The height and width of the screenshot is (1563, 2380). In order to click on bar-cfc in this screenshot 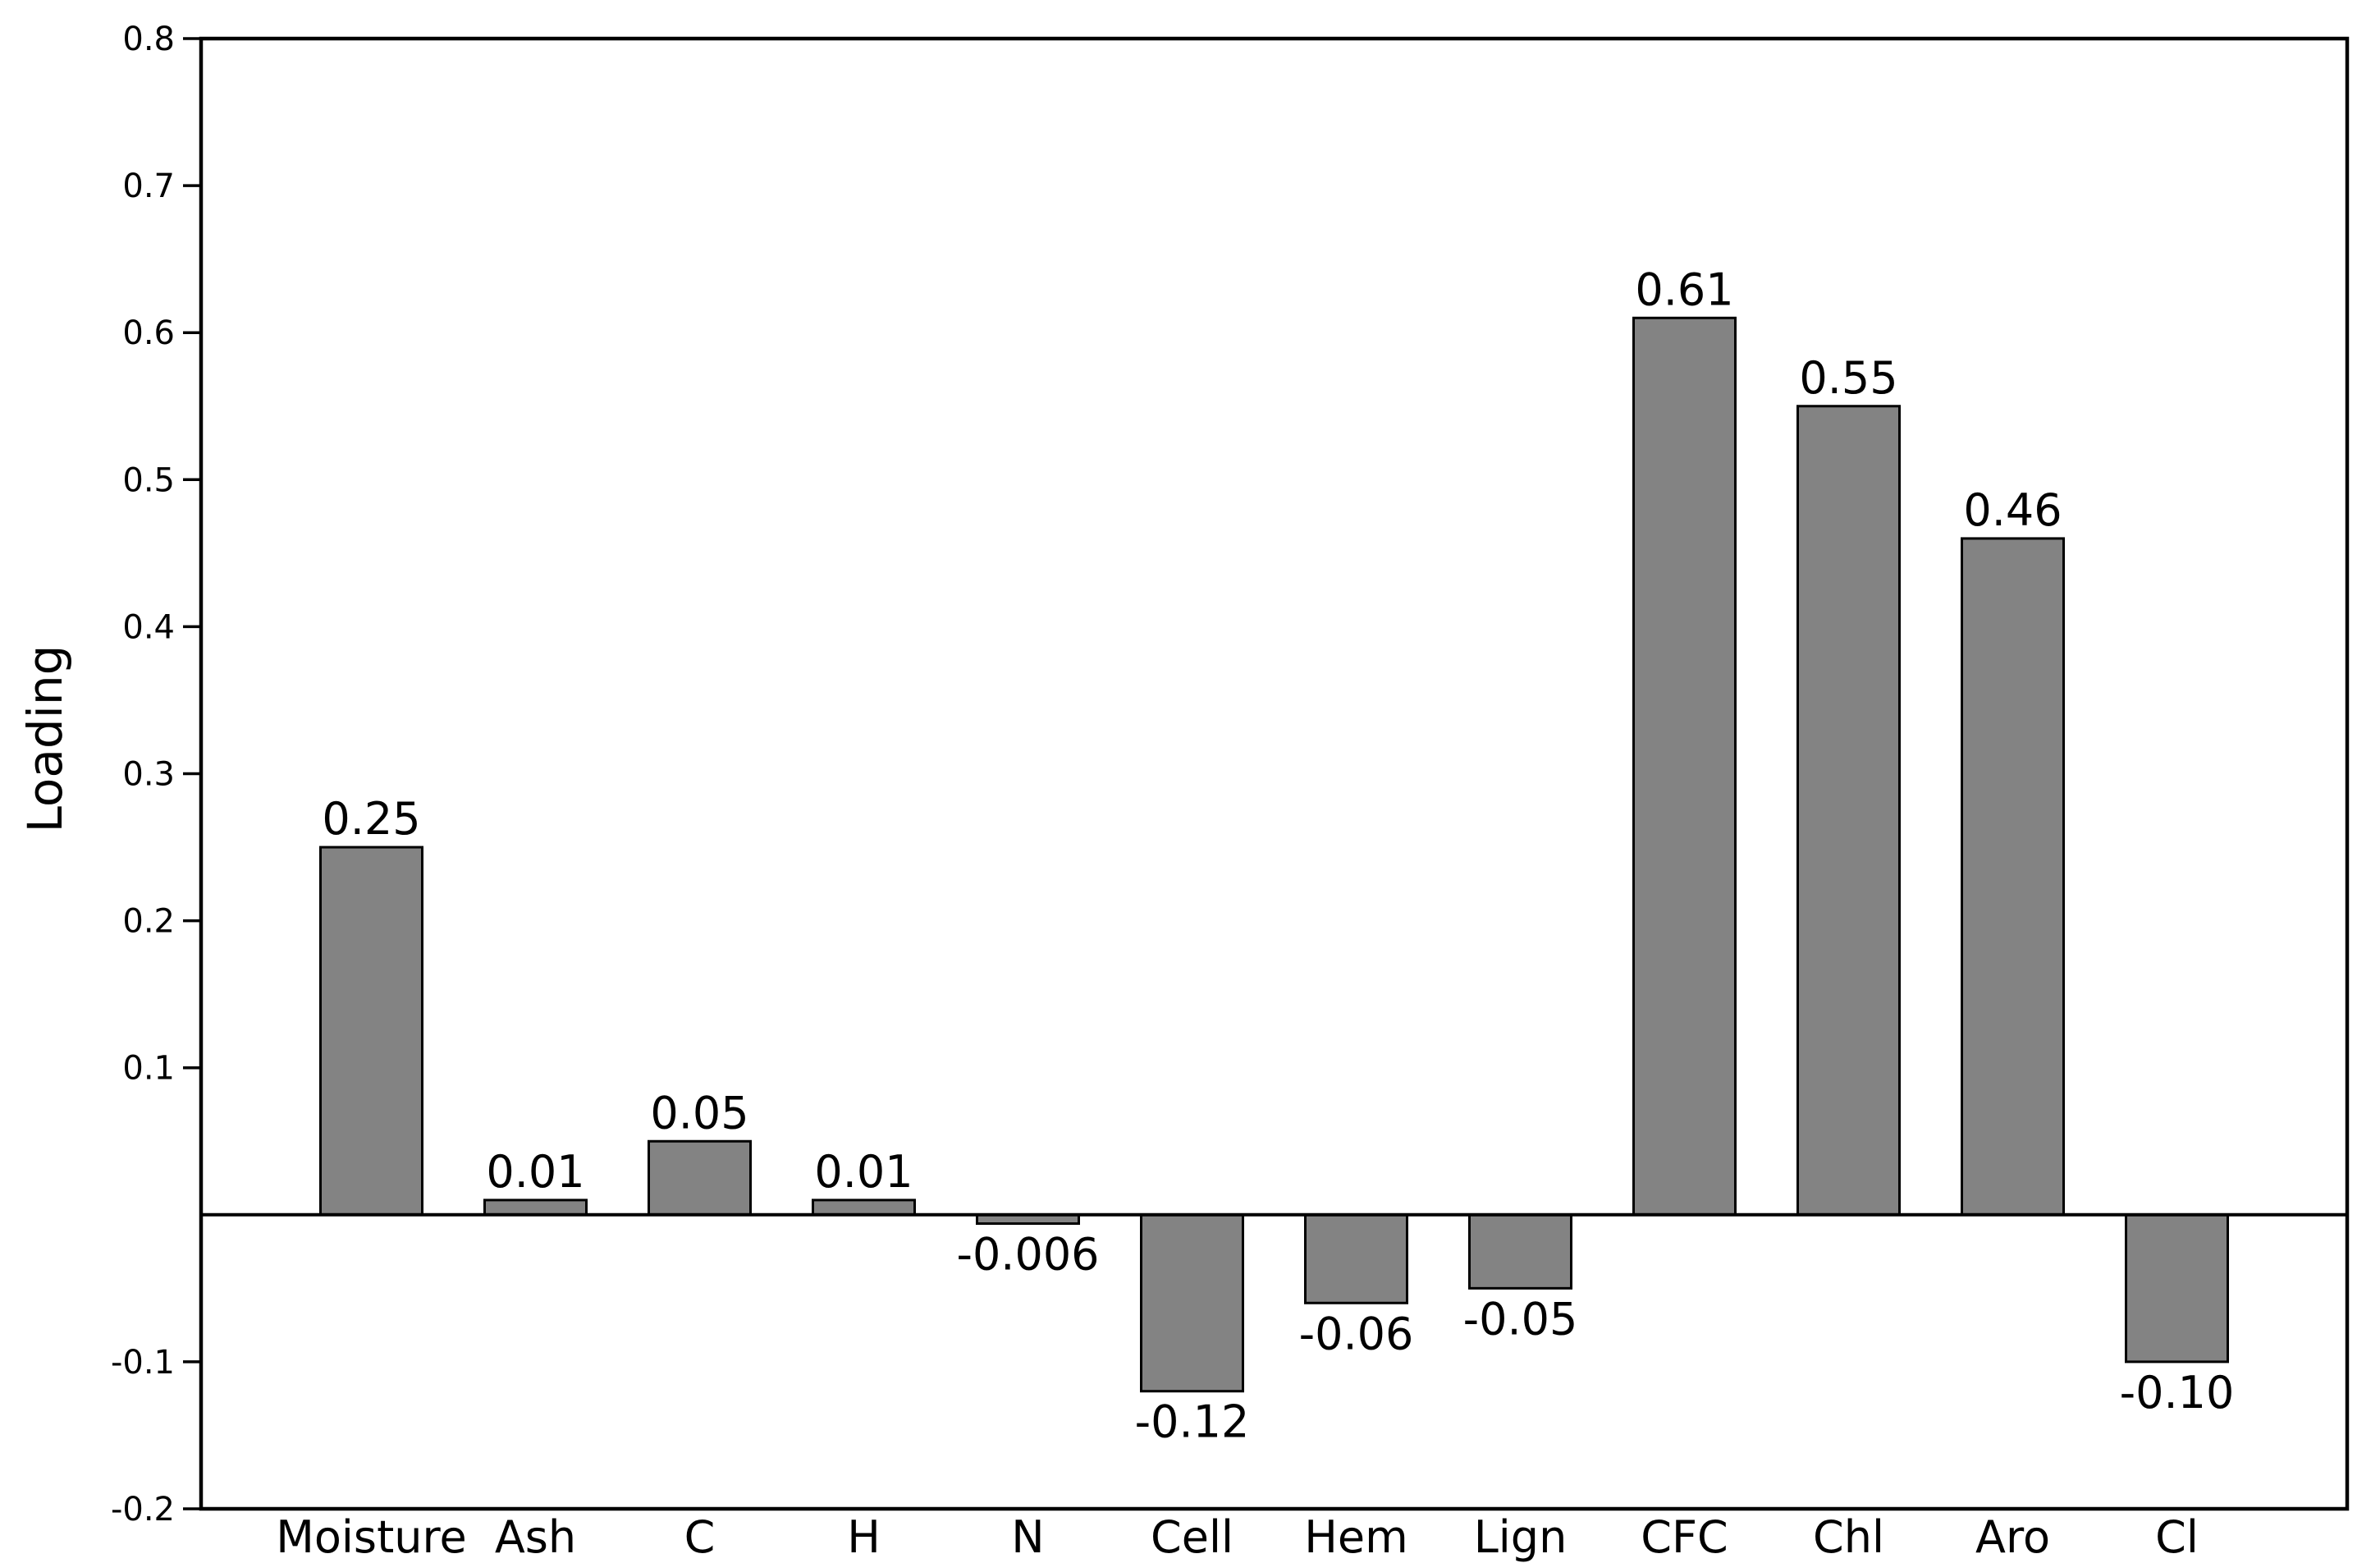, I will do `click(1684, 766)`.